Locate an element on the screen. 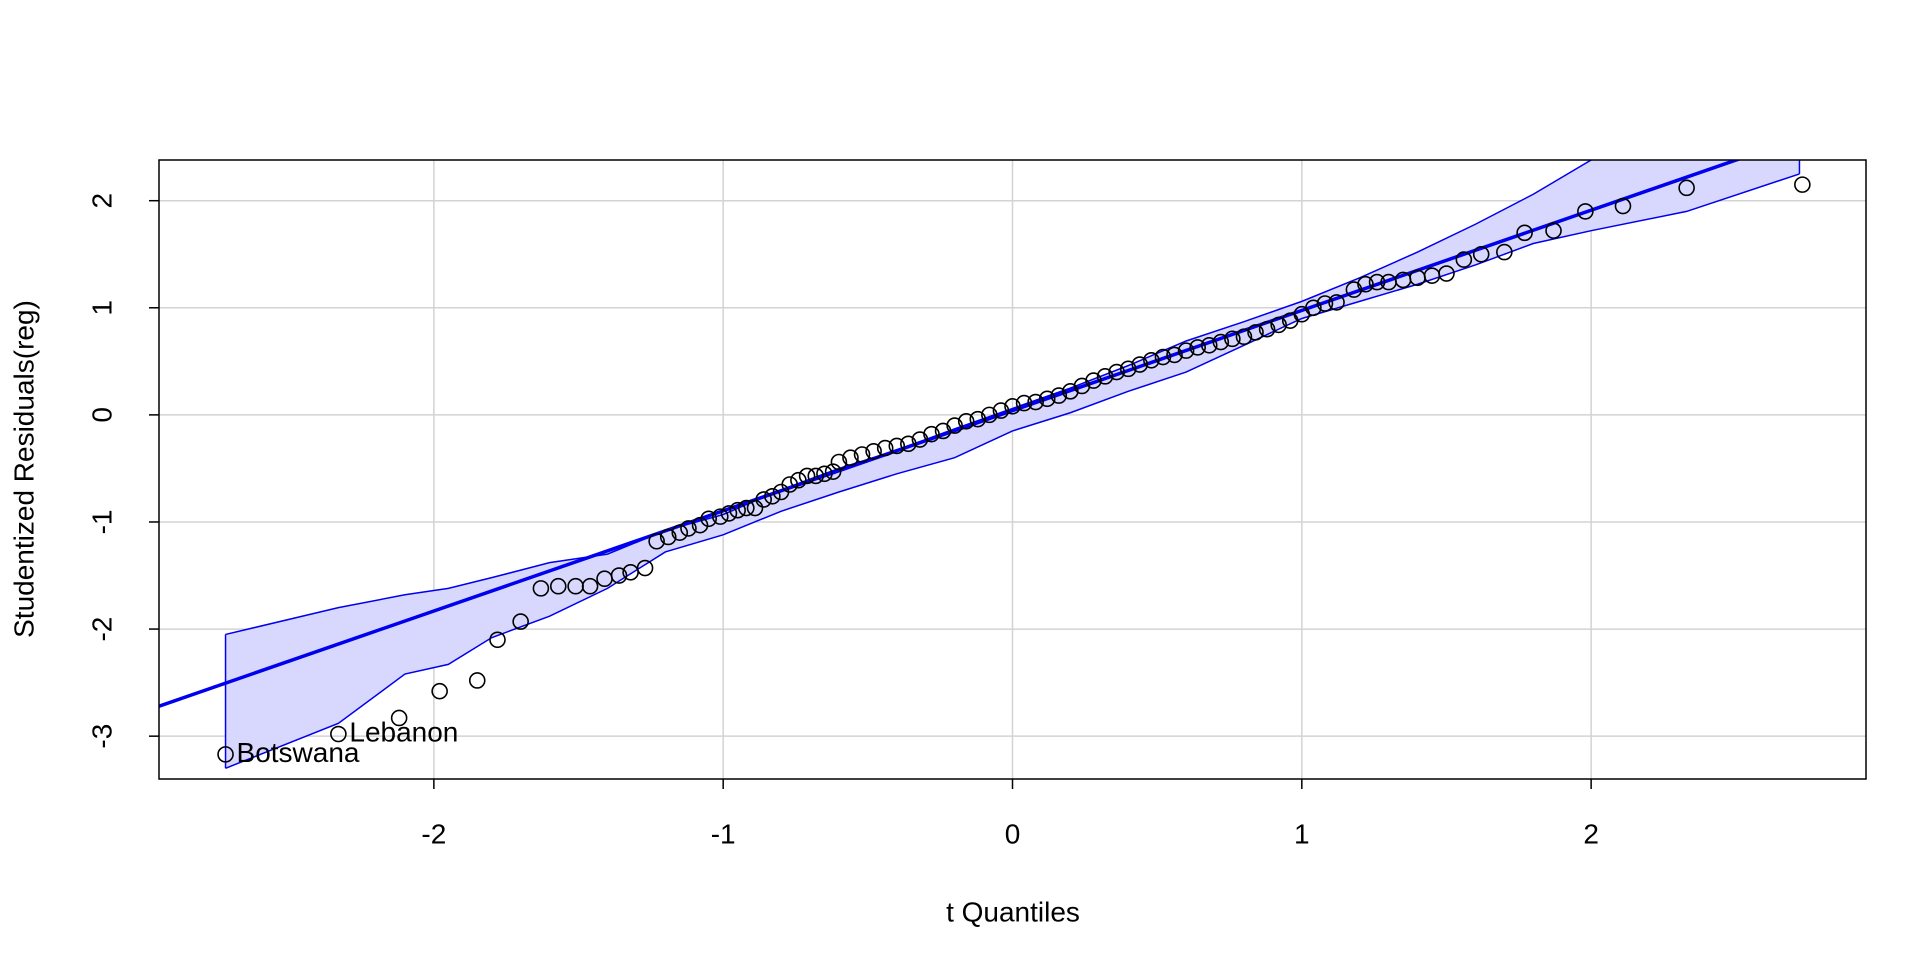  y-tick-label: 1 is located at coordinates (101, 308).